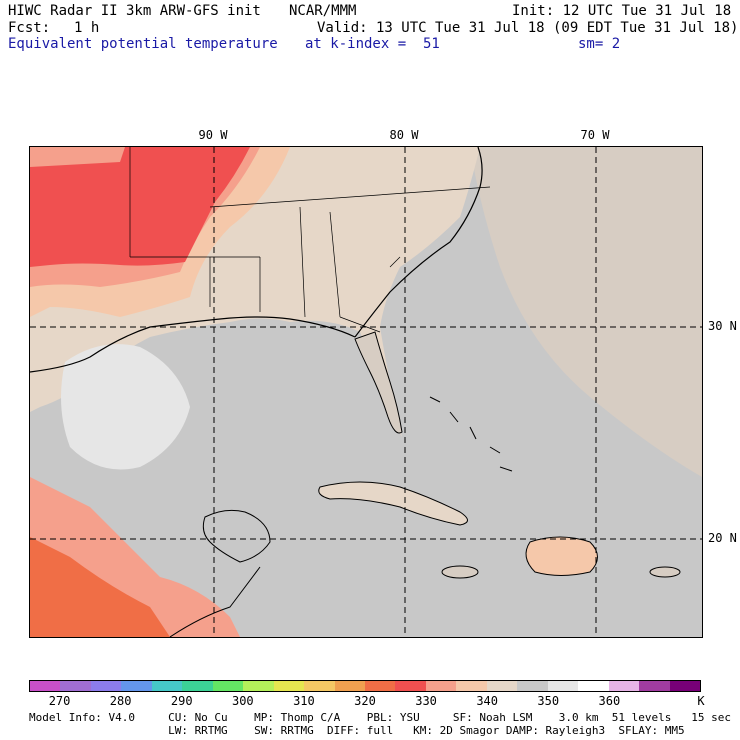 Image resolution: width=740 pixels, height=740 pixels. I want to click on central-america-coast, so click(215, 601).